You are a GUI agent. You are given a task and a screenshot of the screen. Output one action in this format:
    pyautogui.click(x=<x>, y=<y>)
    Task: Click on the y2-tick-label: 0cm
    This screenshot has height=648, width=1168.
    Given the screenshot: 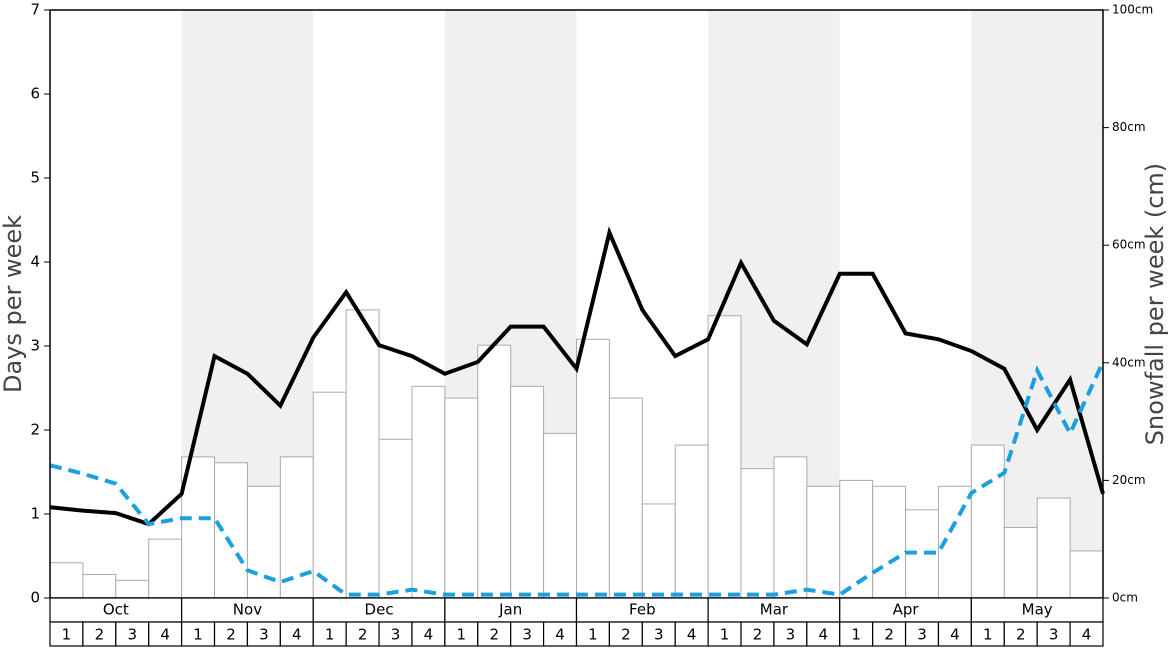 What is the action you would take?
    pyautogui.click(x=1125, y=598)
    